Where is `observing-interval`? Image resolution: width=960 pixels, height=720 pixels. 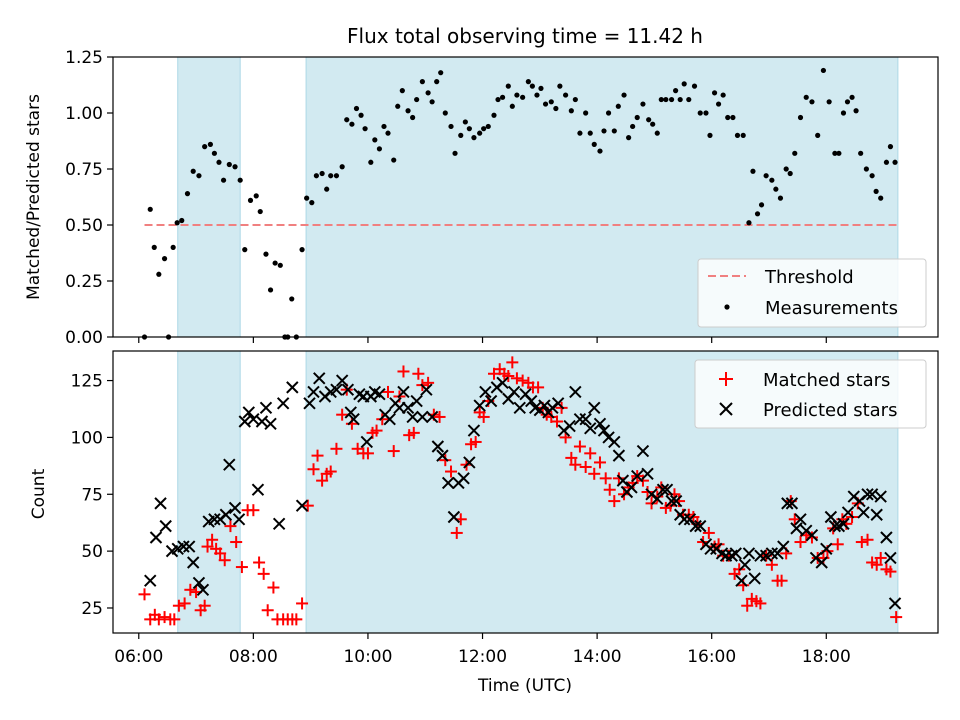
observing-interval is located at coordinates (209, 492).